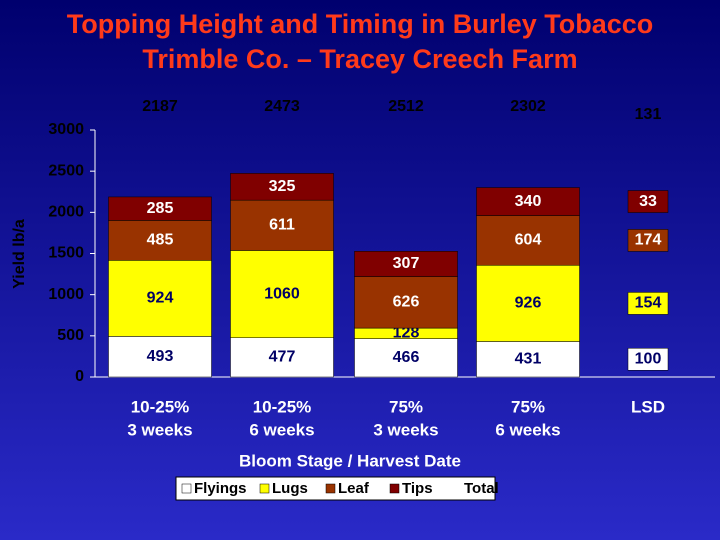 The image size is (720, 540). I want to click on data-label: 1060, so click(282, 293).